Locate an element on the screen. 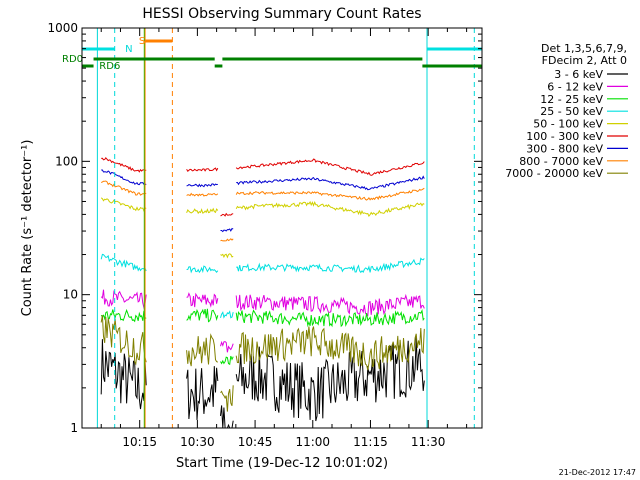 This screenshot has width=640, height=480. legend-label: 100 - 300 keV is located at coordinates (564, 136).